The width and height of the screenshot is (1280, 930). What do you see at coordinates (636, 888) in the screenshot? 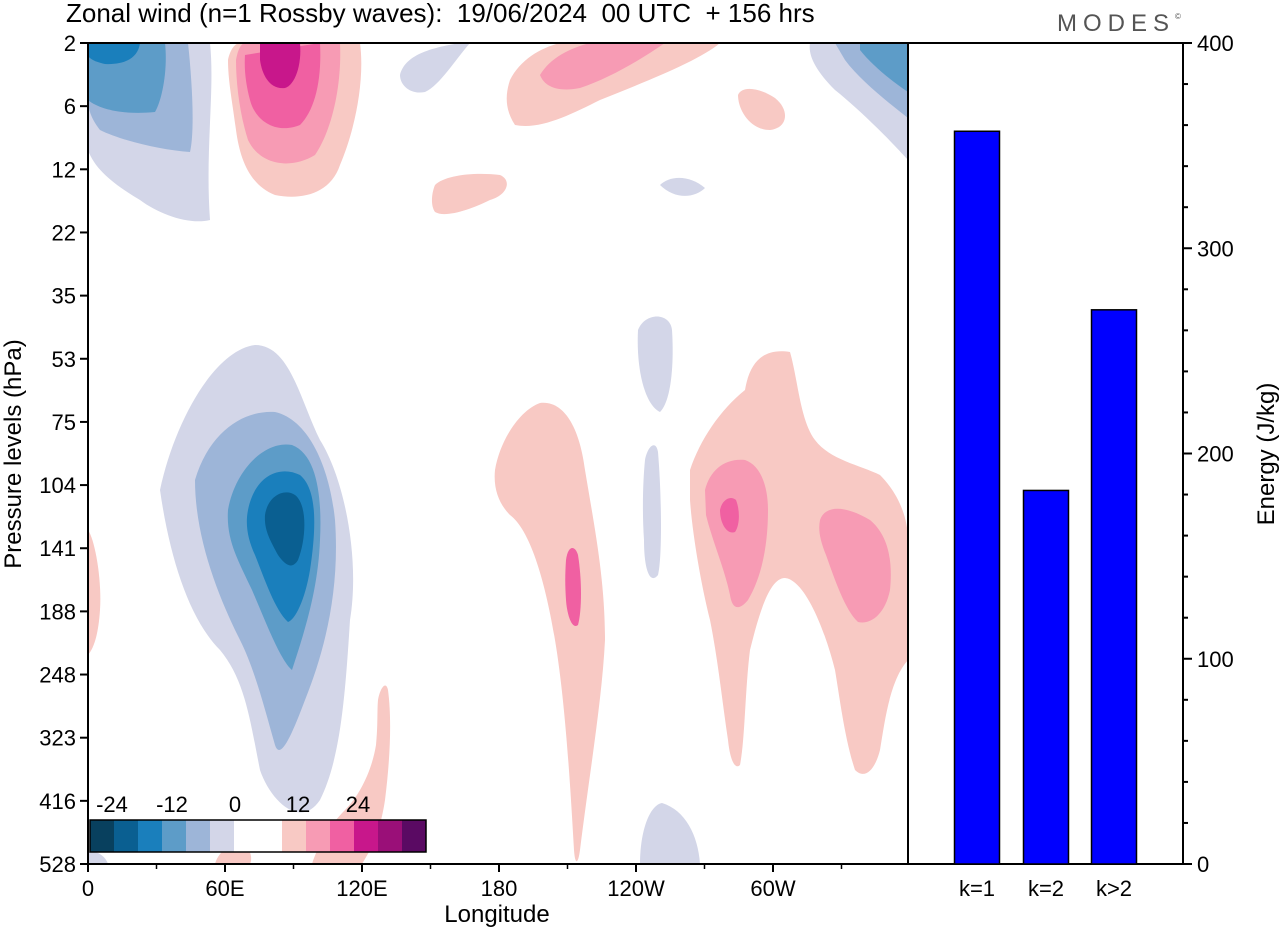
I see `x-tick-label: 120W` at bounding box center [636, 888].